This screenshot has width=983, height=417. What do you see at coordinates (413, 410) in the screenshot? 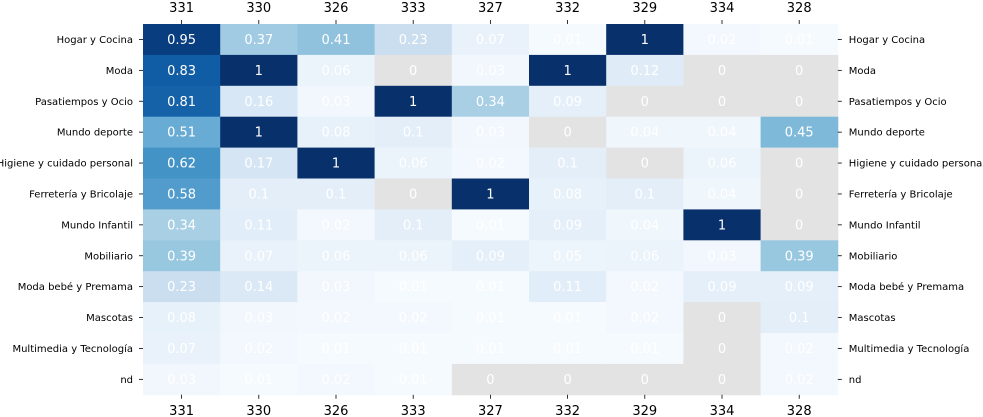
I see `column-label-bottom: 333` at bounding box center [413, 410].